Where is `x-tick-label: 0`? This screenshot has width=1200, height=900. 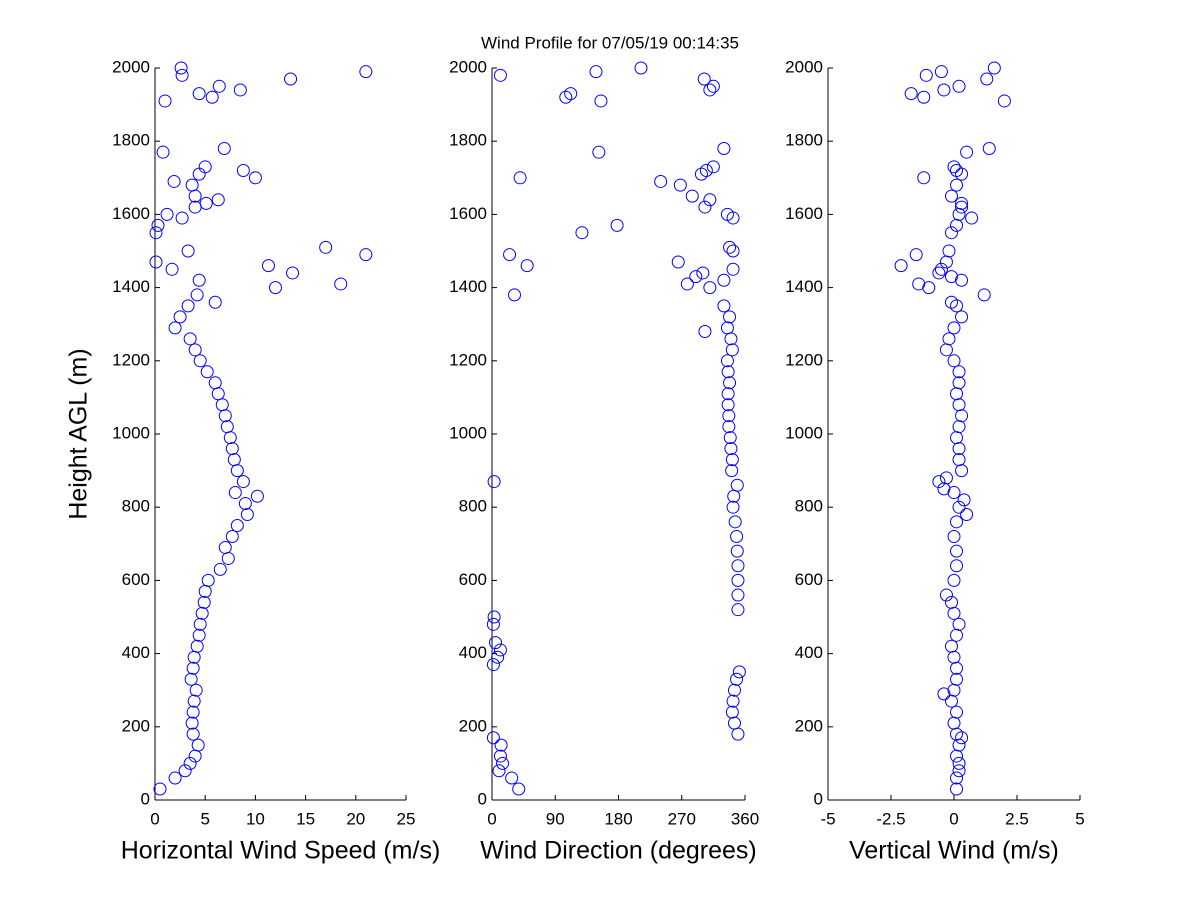 x-tick-label: 0 is located at coordinates (953, 818).